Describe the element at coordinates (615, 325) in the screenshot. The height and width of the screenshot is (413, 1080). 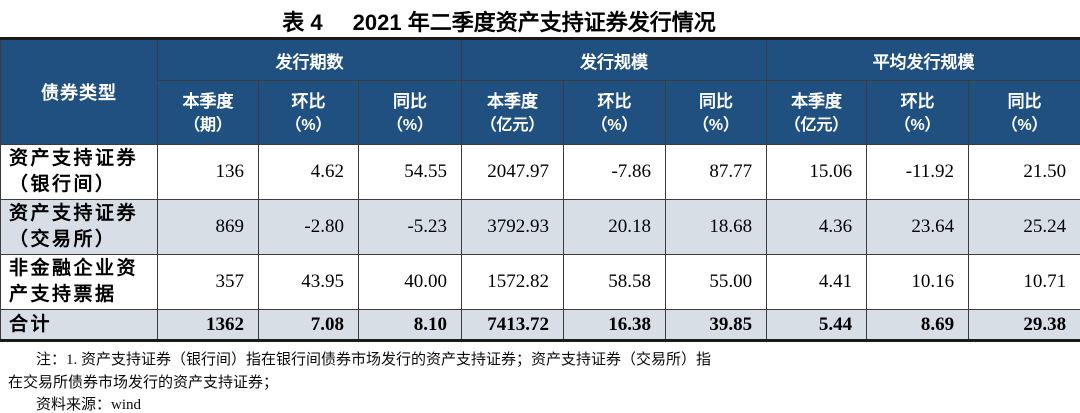
I see `value-cell: 16.38` at that location.